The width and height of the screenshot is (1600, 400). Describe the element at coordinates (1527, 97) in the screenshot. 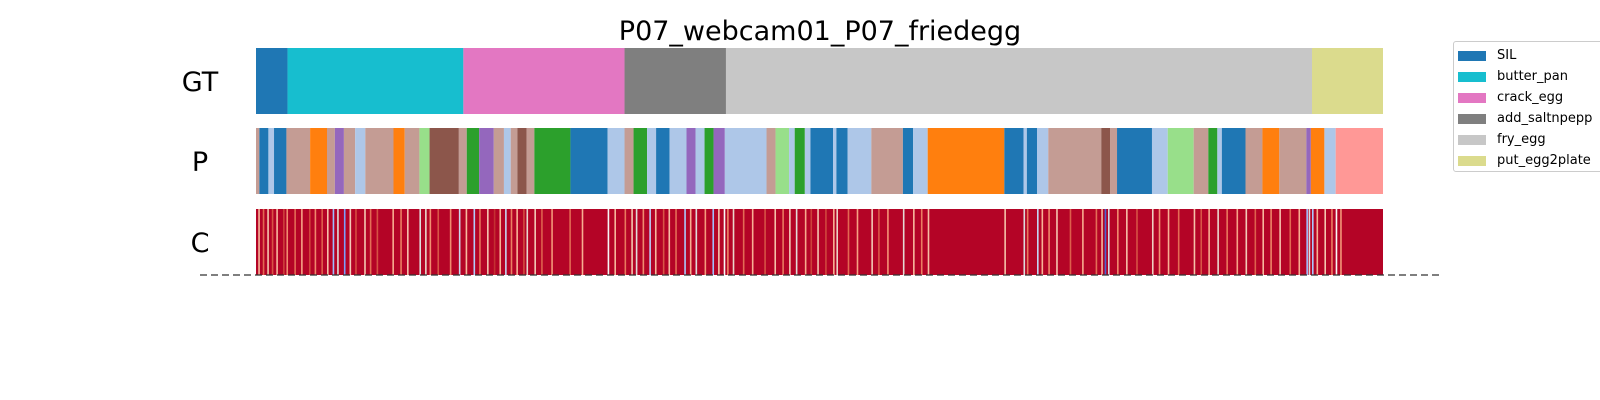

I see `legend-item: crack_egg` at that location.